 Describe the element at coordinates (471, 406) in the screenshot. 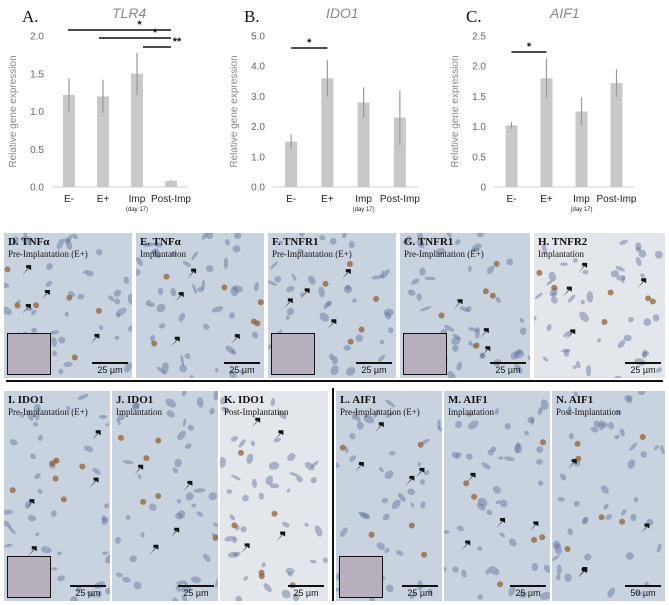

I see `panel-caption: M. AIF1 Implantation` at that location.